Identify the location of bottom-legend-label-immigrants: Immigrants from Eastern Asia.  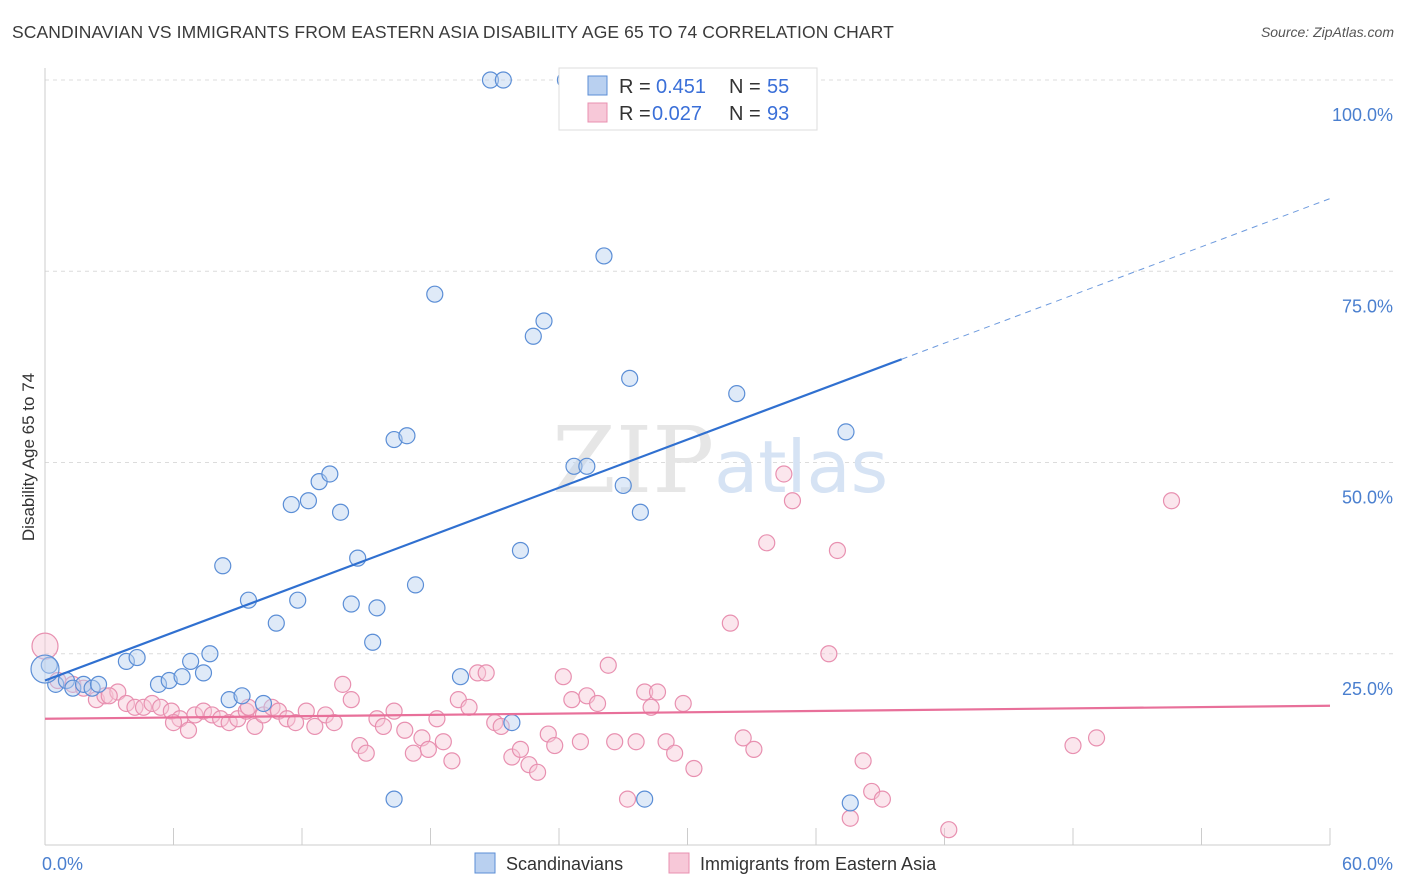
(818, 864).